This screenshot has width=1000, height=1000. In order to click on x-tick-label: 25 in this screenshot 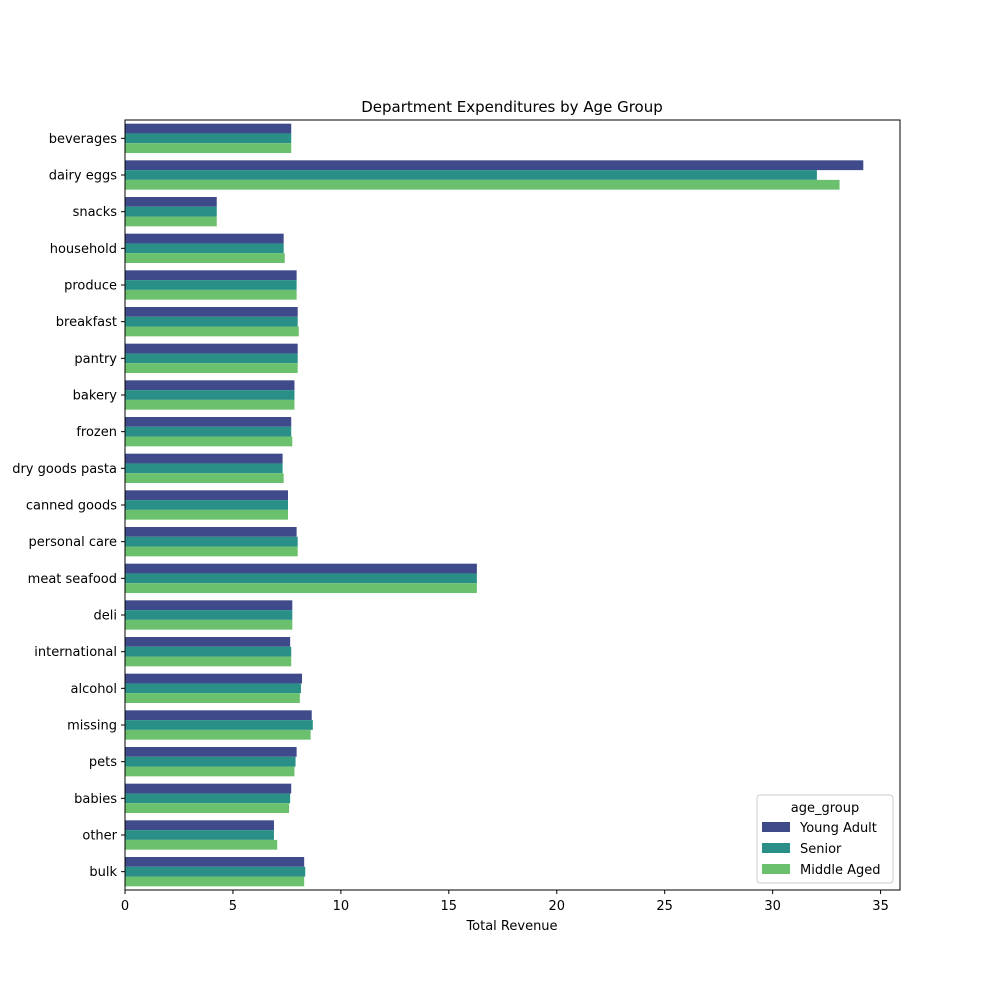, I will do `click(664, 906)`.